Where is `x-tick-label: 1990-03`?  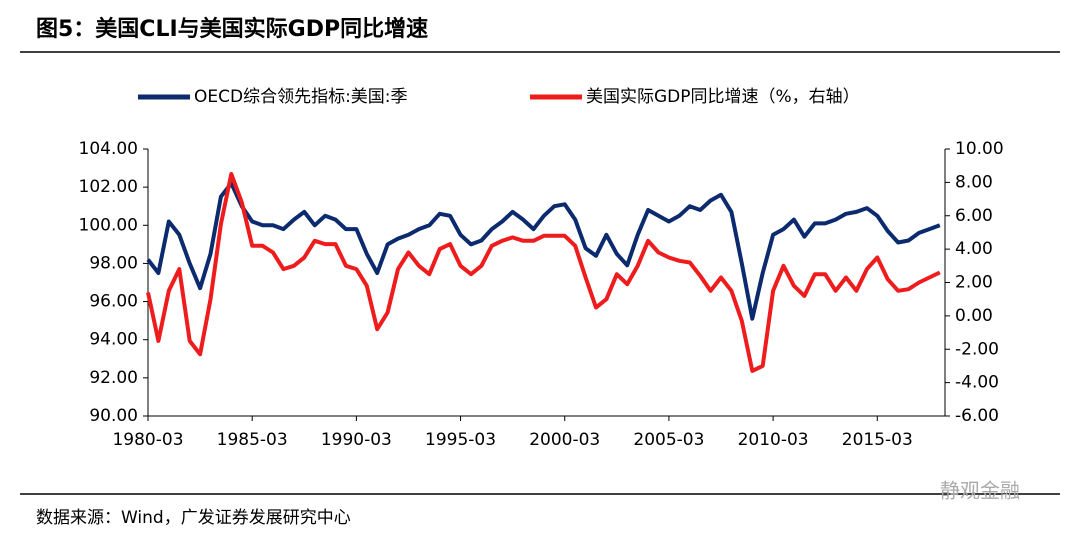 x-tick-label: 1990-03 is located at coordinates (356, 440).